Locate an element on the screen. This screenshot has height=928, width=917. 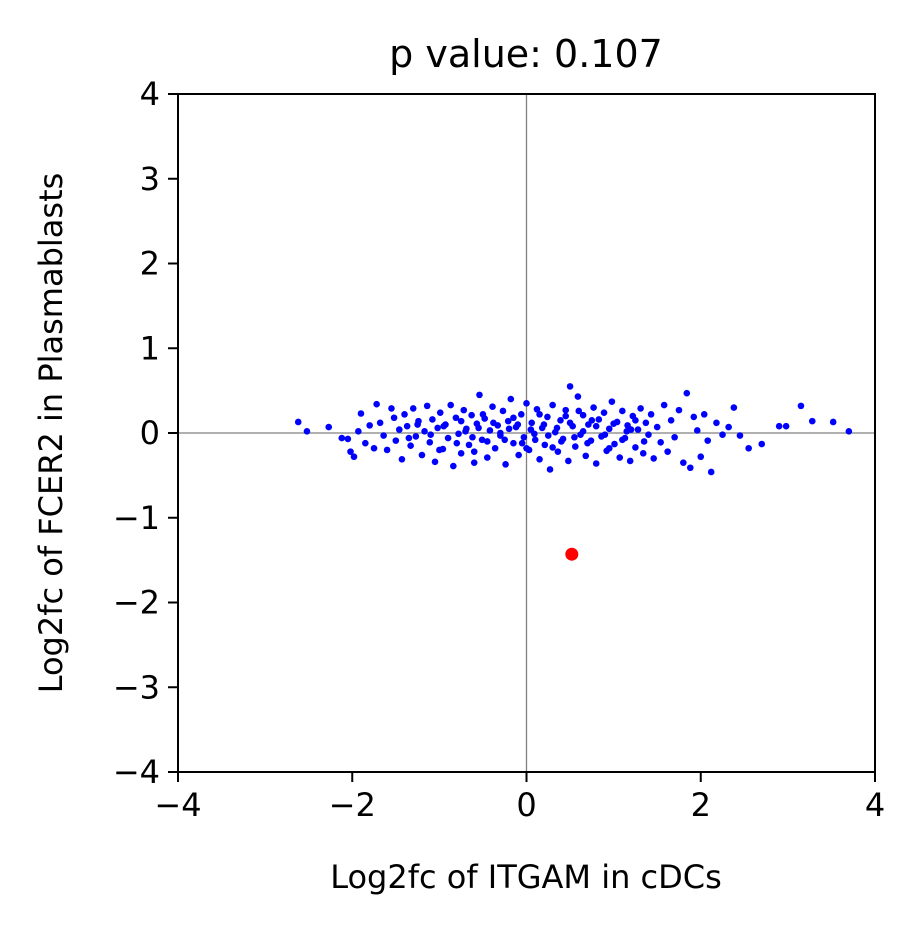
highlight-point is located at coordinates (572, 554).